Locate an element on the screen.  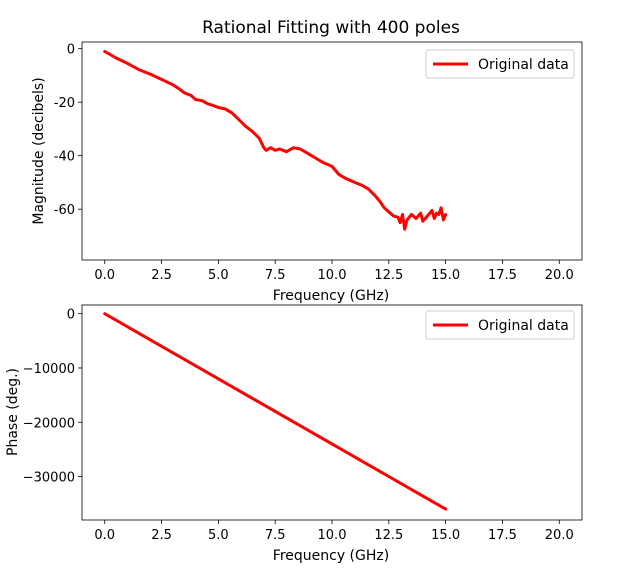
magnitude-x-tick-label: 0.0 is located at coordinates (104, 275).